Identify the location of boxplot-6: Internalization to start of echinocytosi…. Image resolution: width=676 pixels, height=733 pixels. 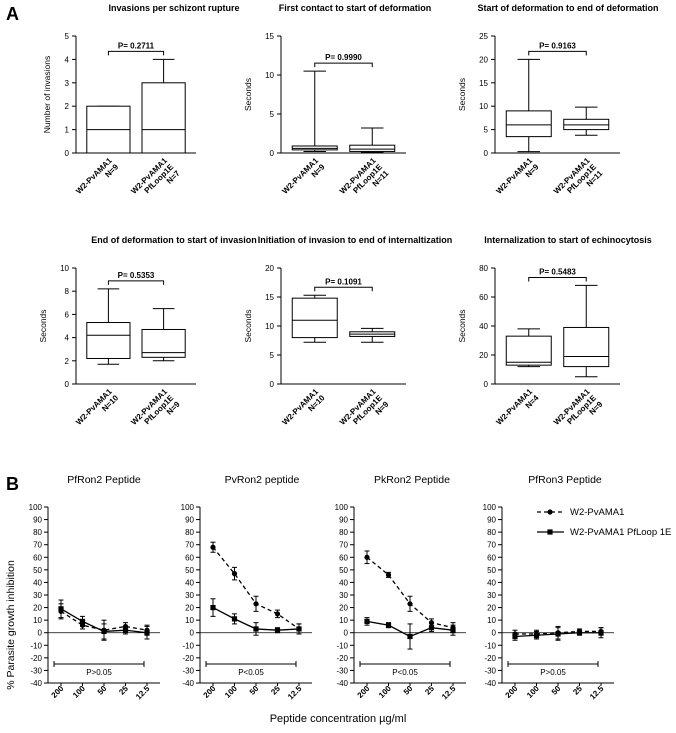
(554, 337).